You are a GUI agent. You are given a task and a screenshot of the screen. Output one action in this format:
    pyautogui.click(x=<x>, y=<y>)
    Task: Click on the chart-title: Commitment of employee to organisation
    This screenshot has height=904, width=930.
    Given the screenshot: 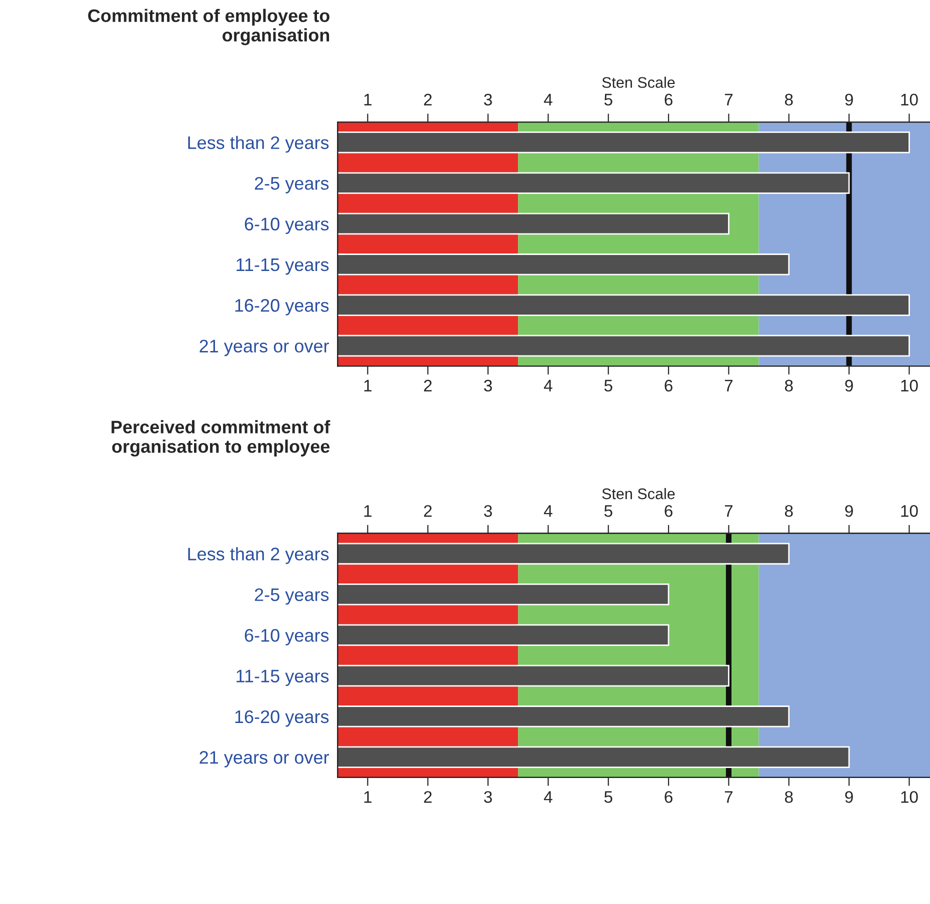 What is the action you would take?
    pyautogui.click(x=209, y=27)
    